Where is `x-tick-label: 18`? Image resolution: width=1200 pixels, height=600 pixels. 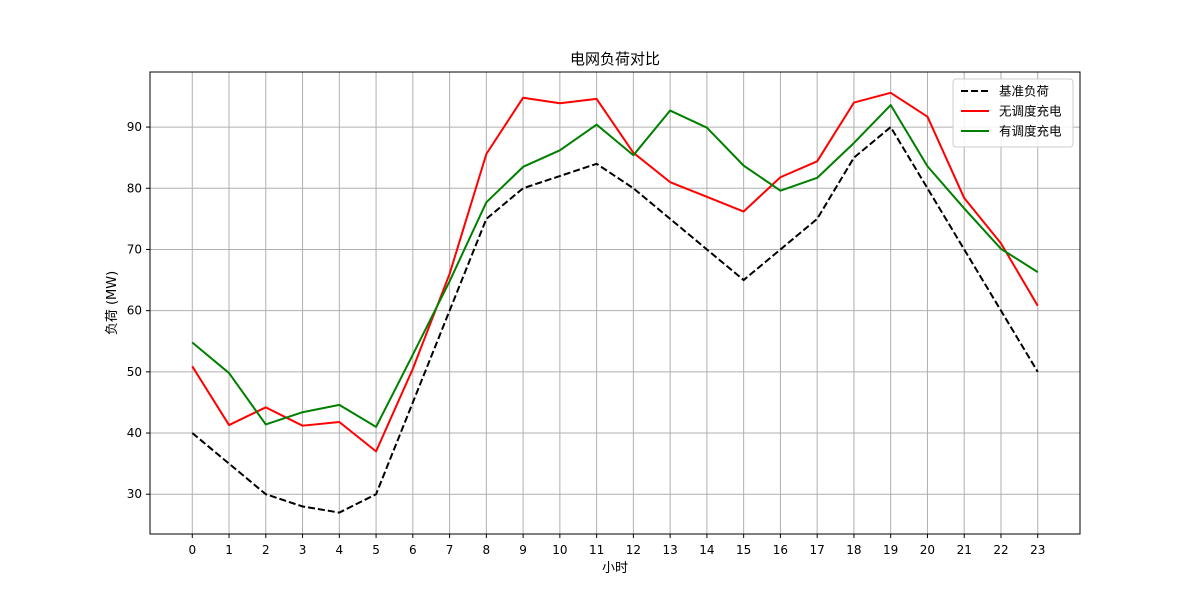
x-tick-label: 18 is located at coordinates (853, 550).